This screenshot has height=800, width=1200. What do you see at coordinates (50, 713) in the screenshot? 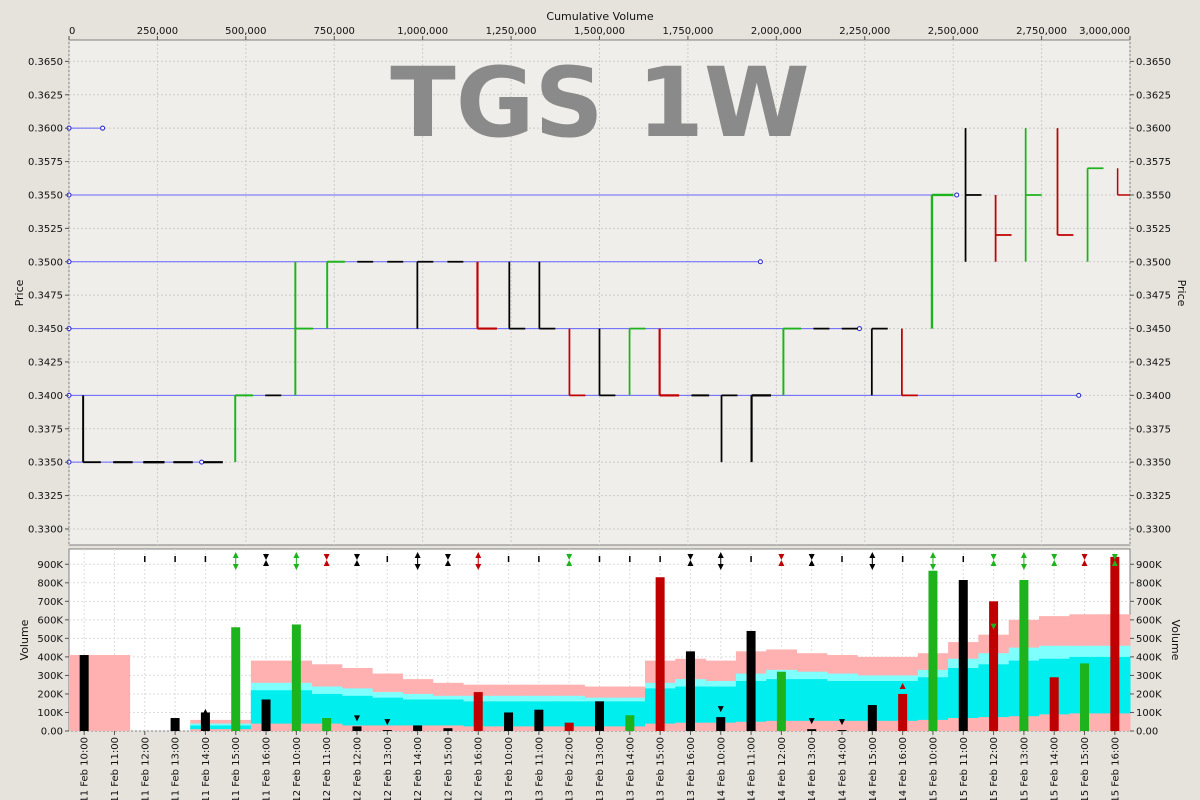
I see `volume-tick-label: 100K` at bounding box center [50, 713].